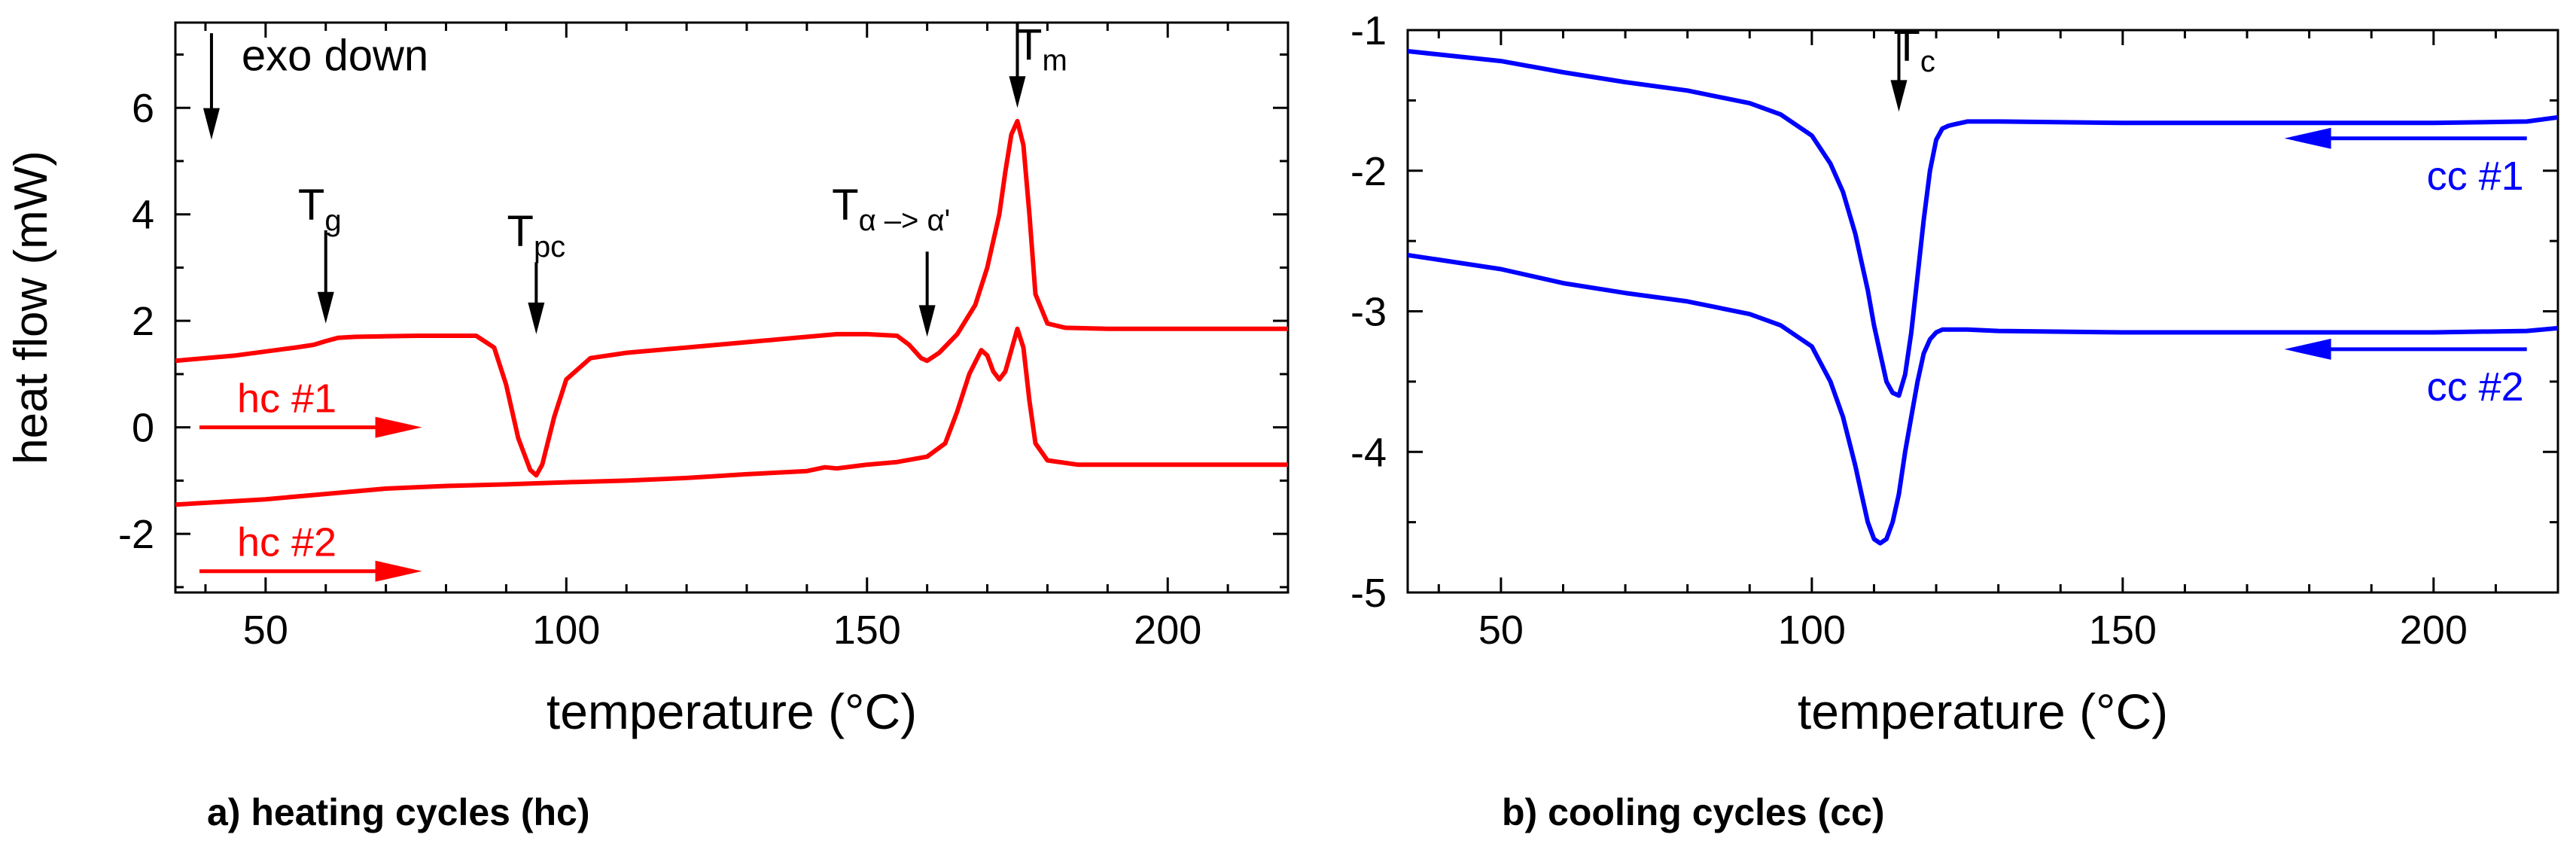 This screenshot has width=2576, height=862. I want to click on y-axis-label: heat flow (mW), so click(31, 308).